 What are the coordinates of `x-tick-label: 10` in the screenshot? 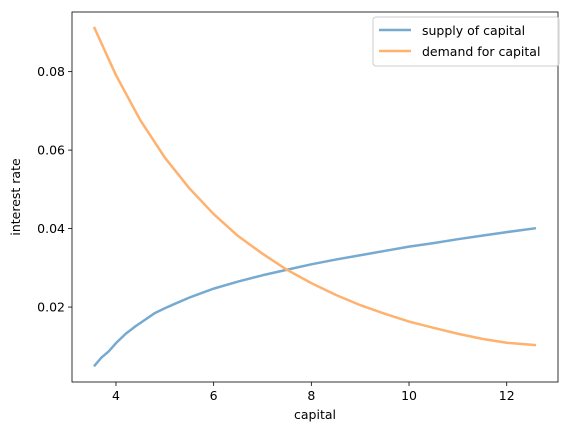 It's located at (409, 395).